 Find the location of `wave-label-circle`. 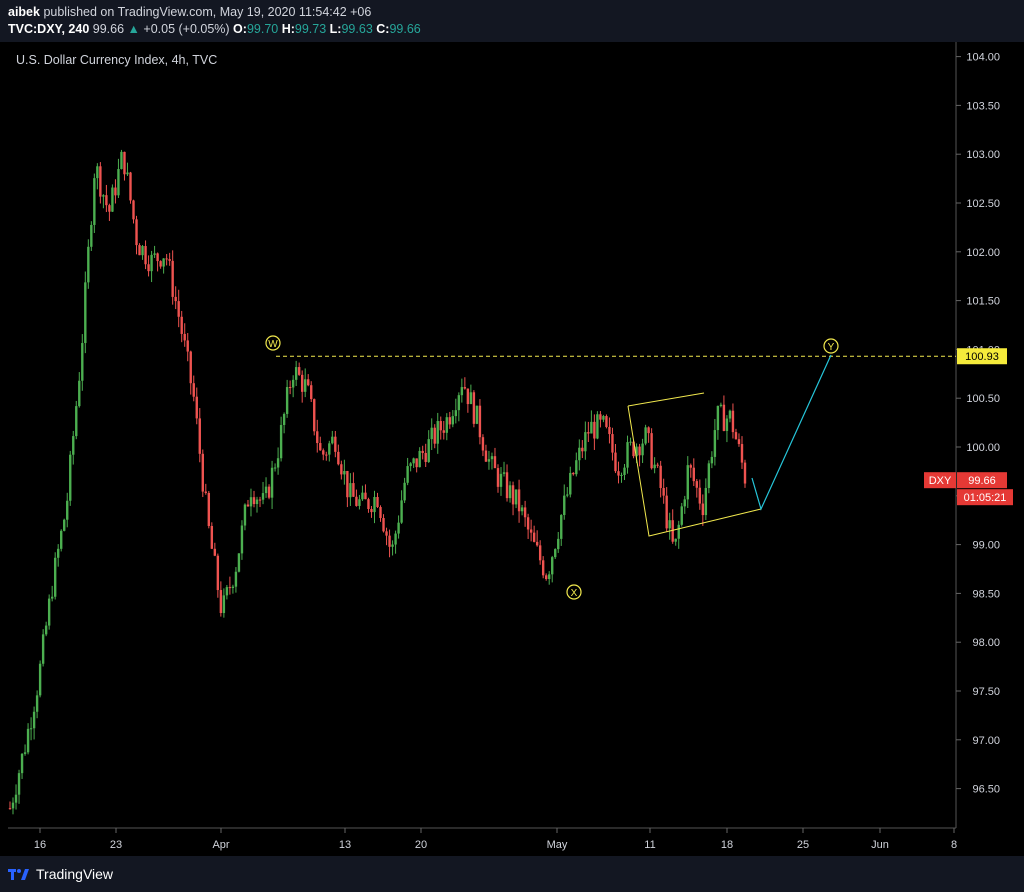

wave-label-circle is located at coordinates (574, 592).